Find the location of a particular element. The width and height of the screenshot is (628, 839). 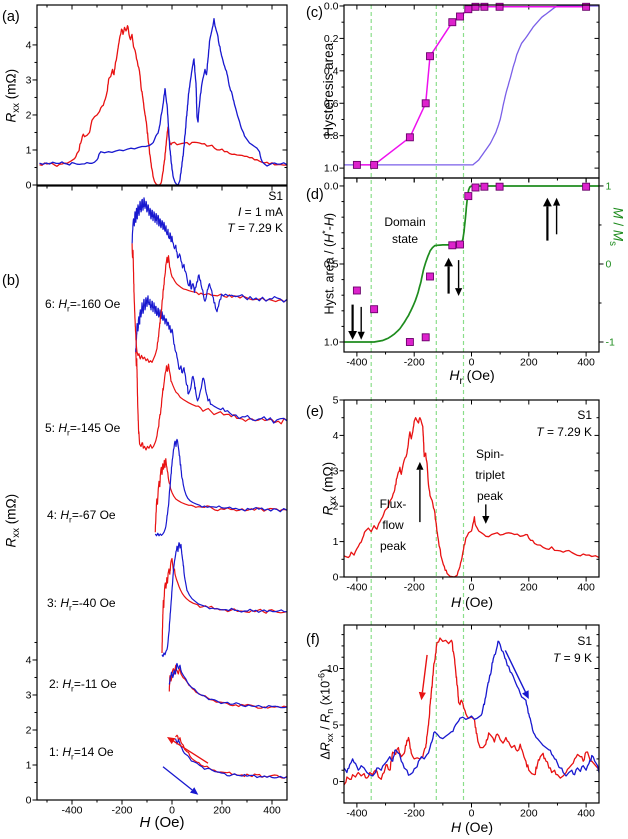

x-axis-label-e: H (Oe) is located at coordinates (471, 602).